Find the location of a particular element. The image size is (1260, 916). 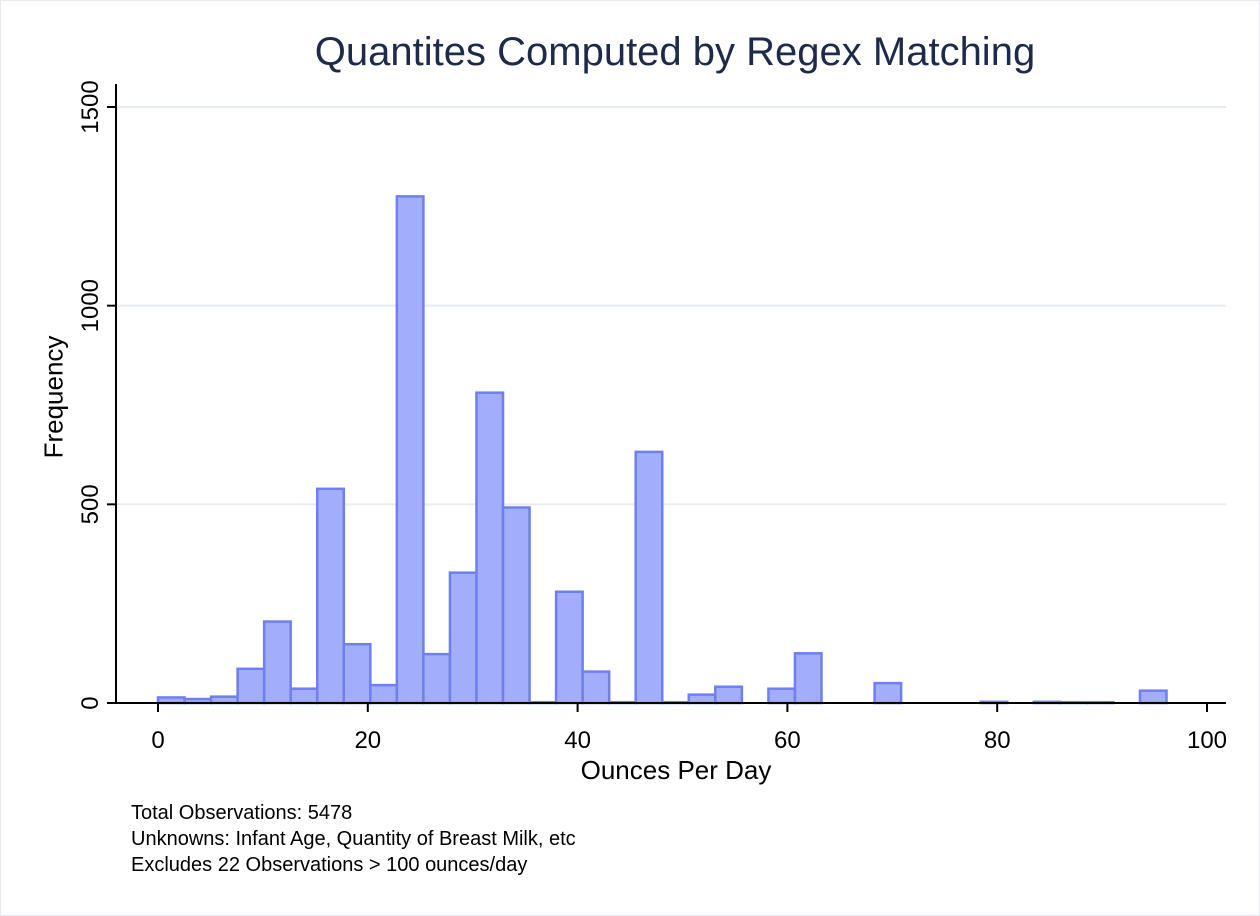

x-tick-label-0: 0 is located at coordinates (157, 740).